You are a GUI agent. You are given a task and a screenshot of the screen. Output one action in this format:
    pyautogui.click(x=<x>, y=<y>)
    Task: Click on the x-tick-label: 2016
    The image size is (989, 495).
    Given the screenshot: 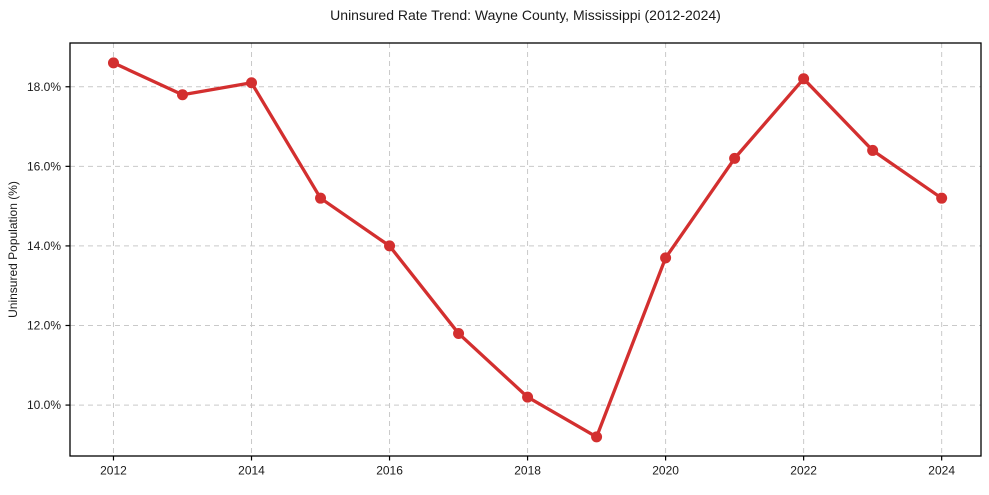 What is the action you would take?
    pyautogui.click(x=389, y=471)
    